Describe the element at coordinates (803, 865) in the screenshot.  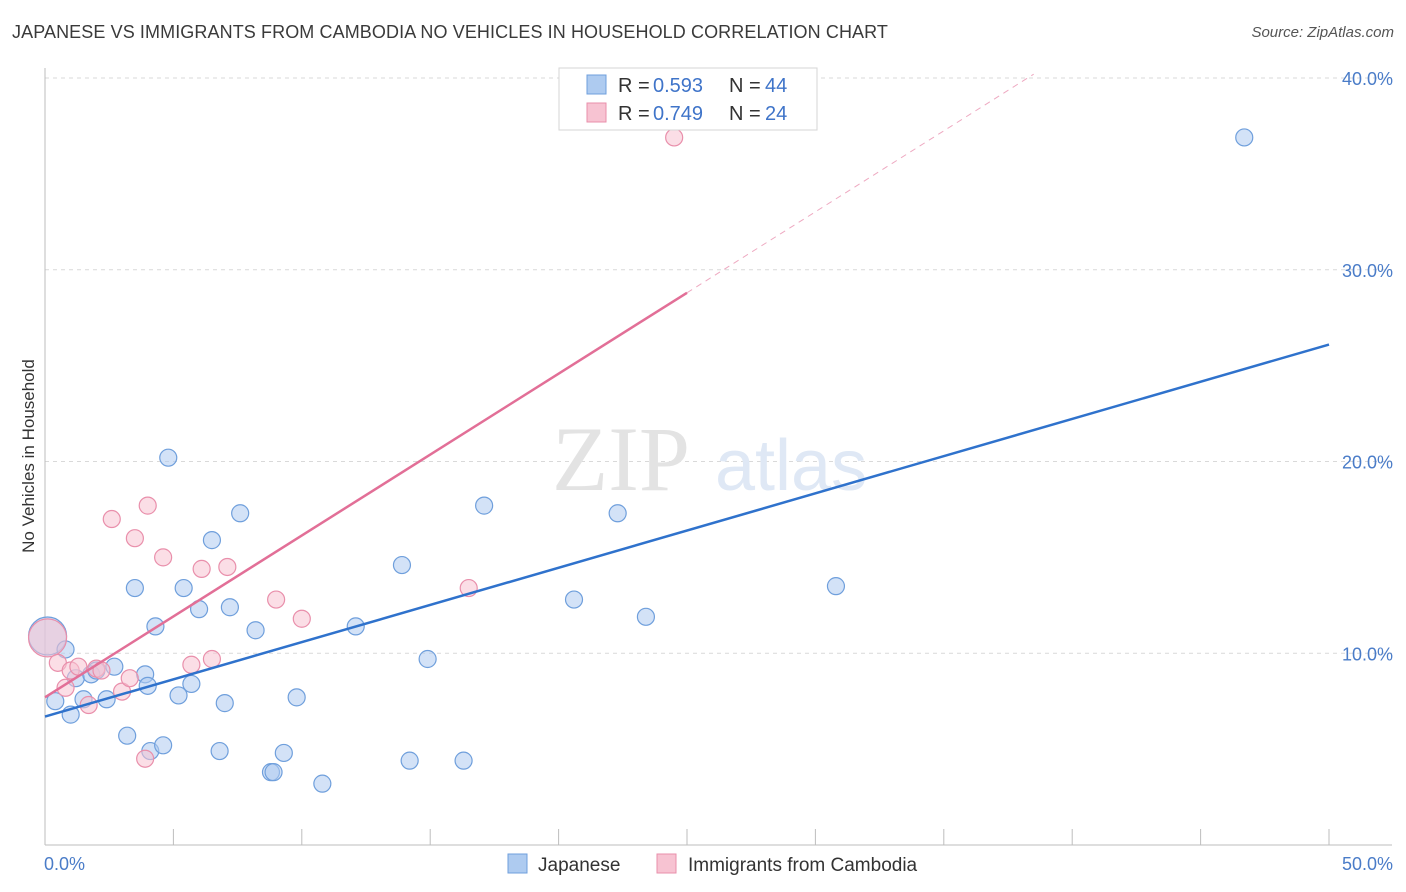
I see `bottom-legend-label-cambodia: Immigrants from Cambodia` at that location.